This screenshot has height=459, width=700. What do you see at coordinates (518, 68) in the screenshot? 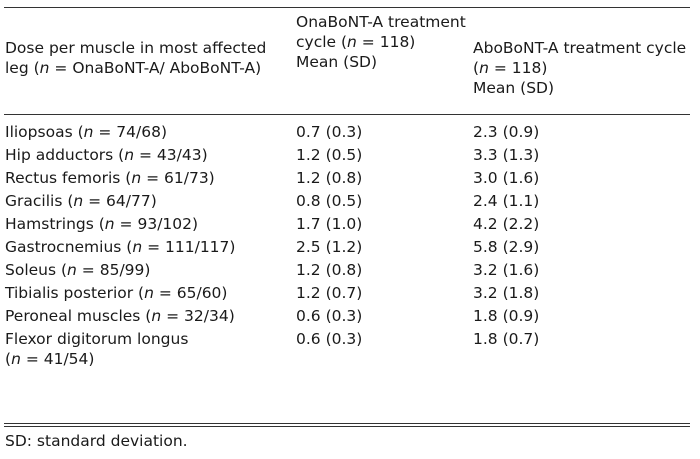
I see `header-col3-post: = 118)` at bounding box center [518, 68].